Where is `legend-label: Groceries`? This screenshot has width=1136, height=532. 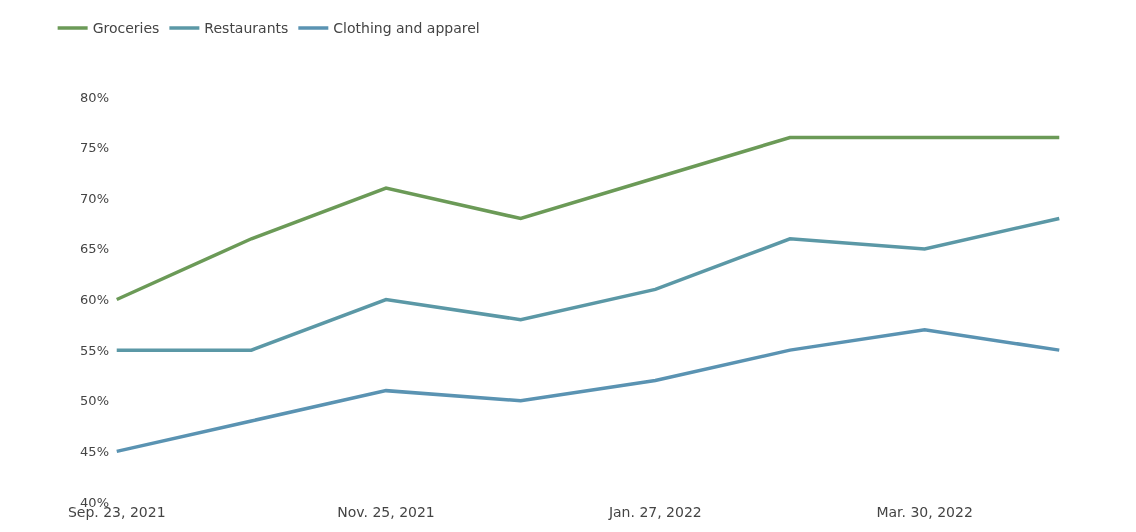
legend-label: Groceries is located at coordinates (126, 28).